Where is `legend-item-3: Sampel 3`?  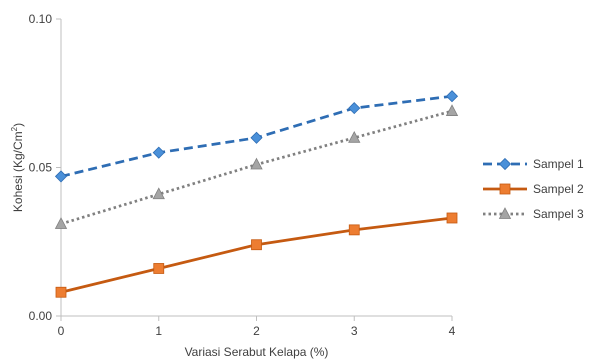 legend-item-3: Sampel 3 is located at coordinates (533, 214).